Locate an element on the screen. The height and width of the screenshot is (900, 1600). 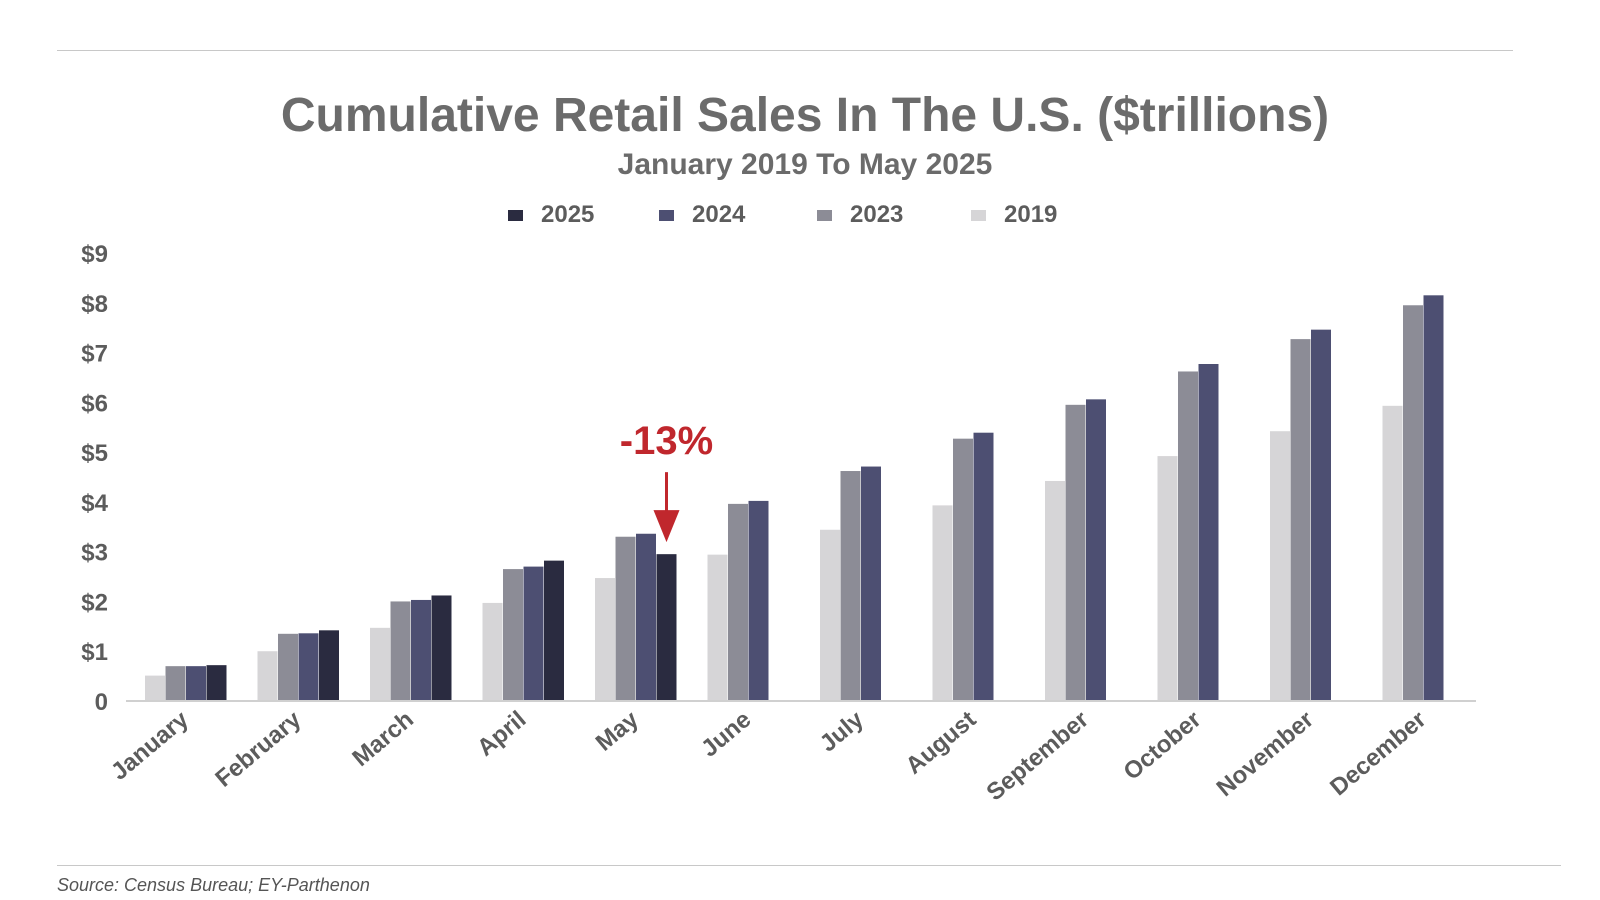
legend-label-2025: 2025 is located at coordinates (568, 214).